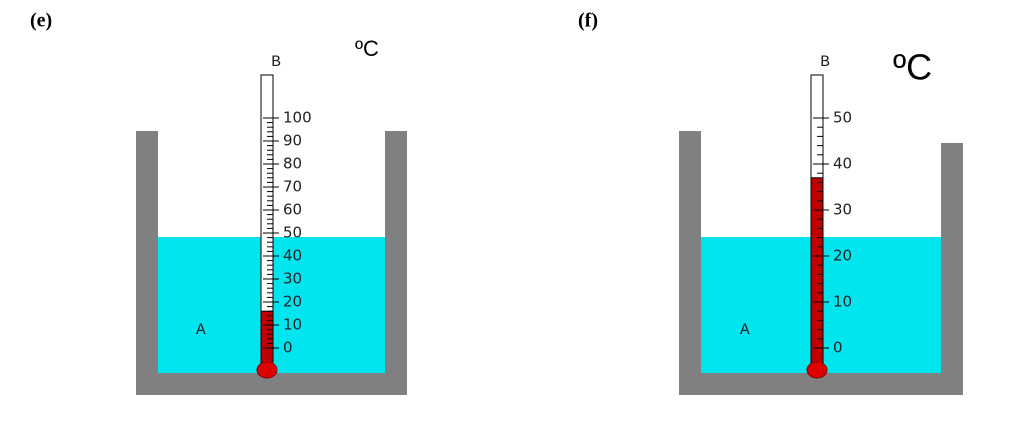 The image size is (1023, 433). Describe the element at coordinates (588, 21) in the screenshot. I see `panel-label: (f)` at that location.